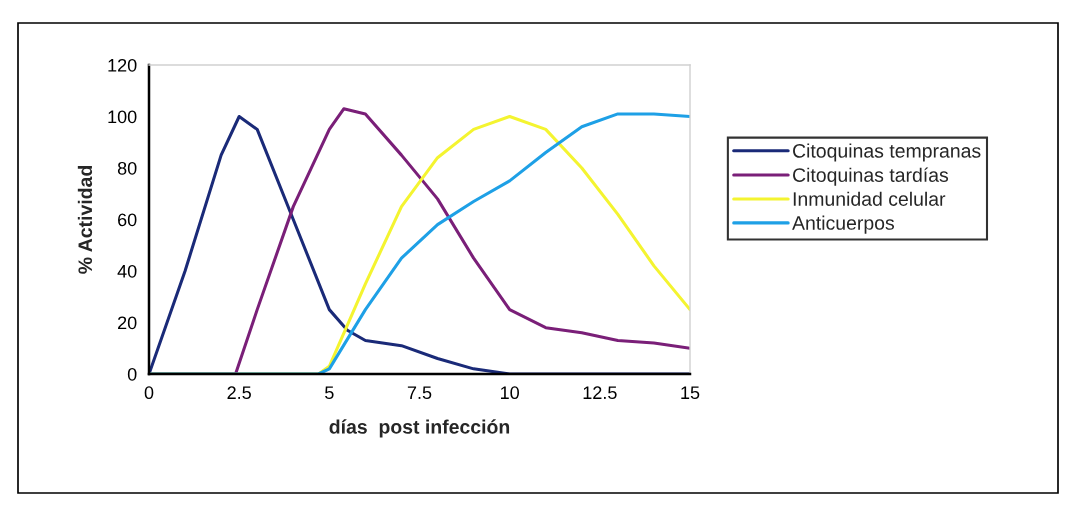  What do you see at coordinates (600, 393) in the screenshot?
I see `x-tick-label: 12.5` at bounding box center [600, 393].